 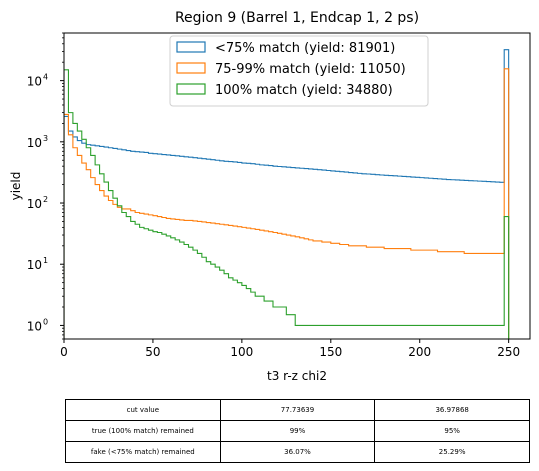 I want to click on x-axis: 0 50 100 150 200 250, so click(x=290, y=349).